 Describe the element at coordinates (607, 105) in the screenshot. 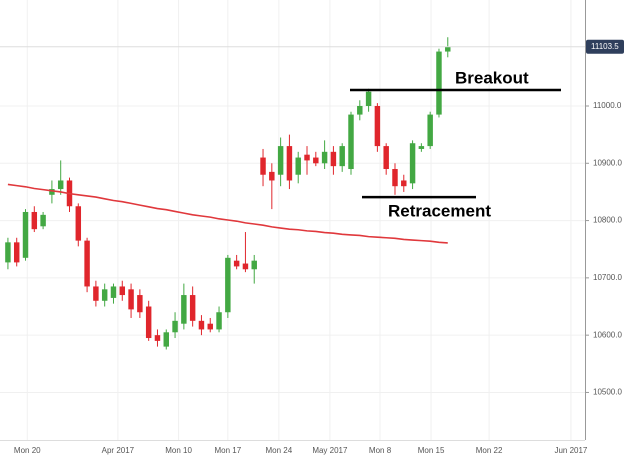

I see `y-tick-label: 11000.0` at that location.